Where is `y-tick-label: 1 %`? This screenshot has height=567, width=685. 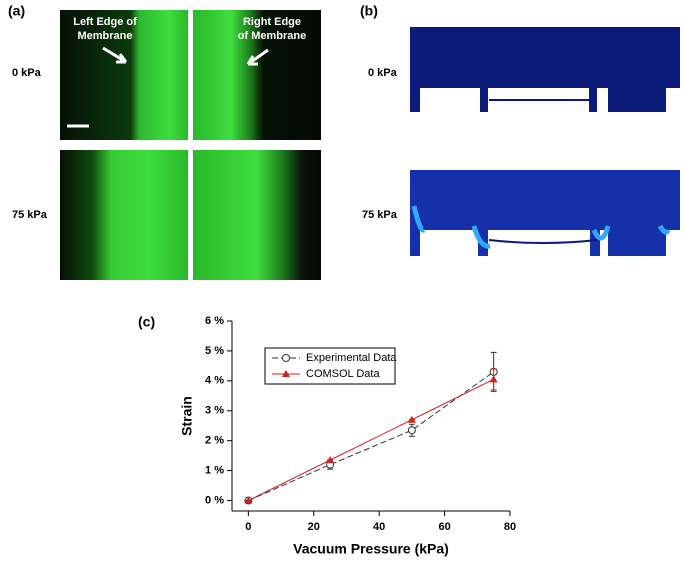 y-tick-label: 1 % is located at coordinates (214, 471).